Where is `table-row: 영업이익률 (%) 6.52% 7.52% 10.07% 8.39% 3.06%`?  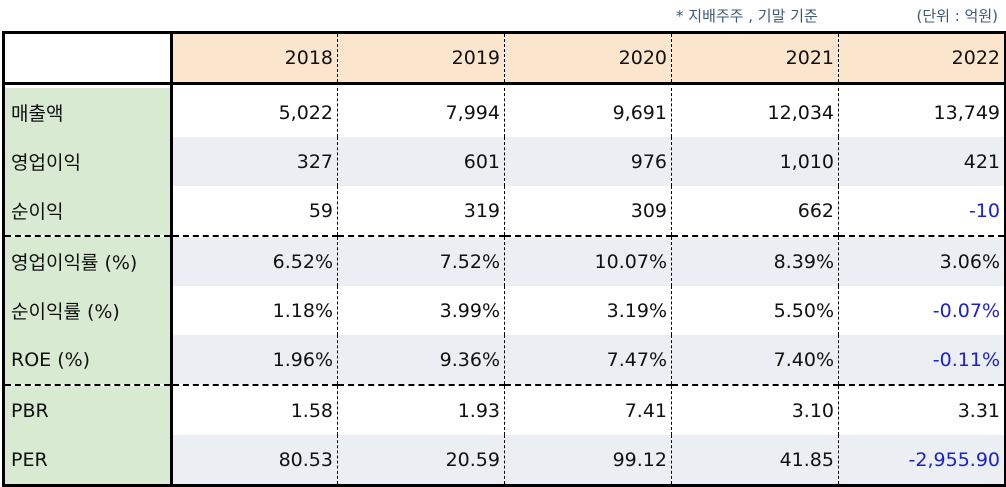 table-row: 영업이익률 (%) 6.52% 7.52% 10.07% 8.39% 3.06% is located at coordinates (504, 260).